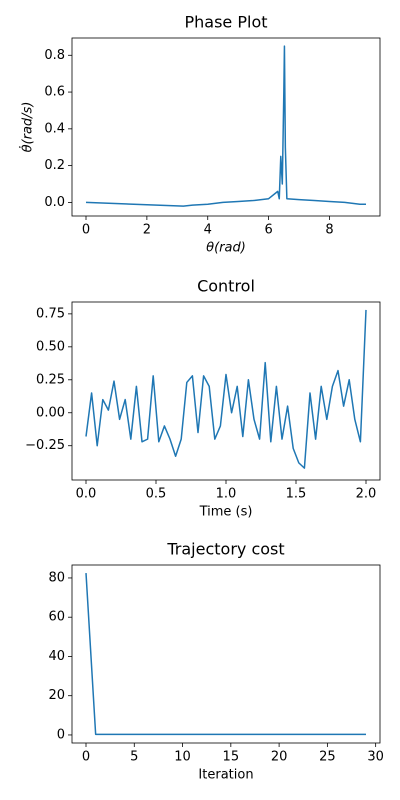 The height and width of the screenshot is (800, 400). I want to click on y-tick-label: 40, so click(56, 656).